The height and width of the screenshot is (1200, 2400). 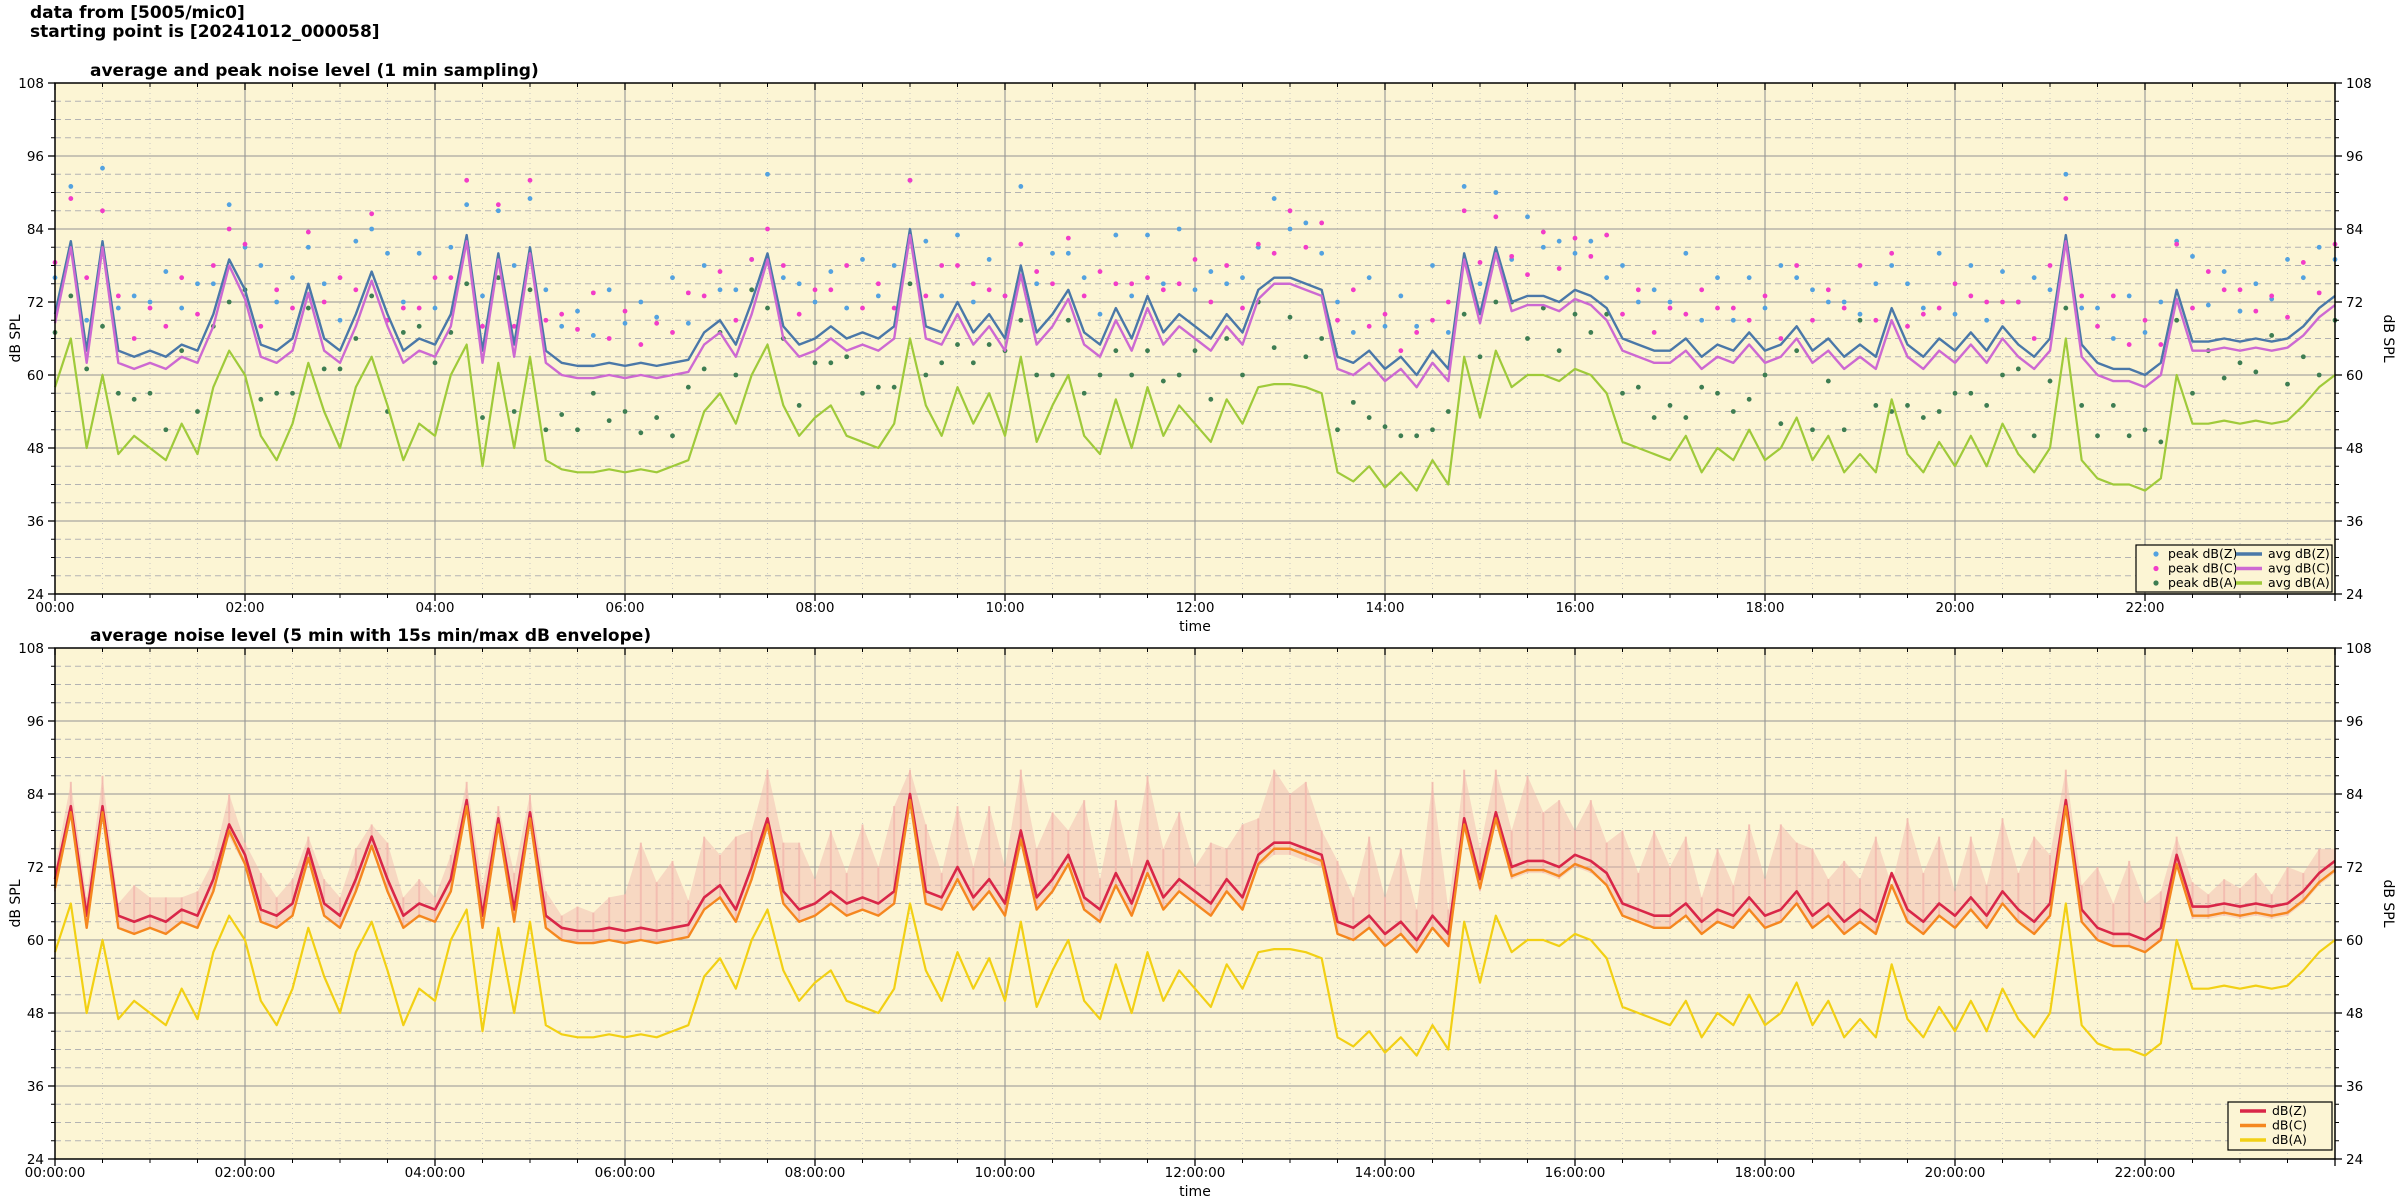 What do you see at coordinates (1194, 979) in the screenshot?
I see `series-db-a-` at bounding box center [1194, 979].